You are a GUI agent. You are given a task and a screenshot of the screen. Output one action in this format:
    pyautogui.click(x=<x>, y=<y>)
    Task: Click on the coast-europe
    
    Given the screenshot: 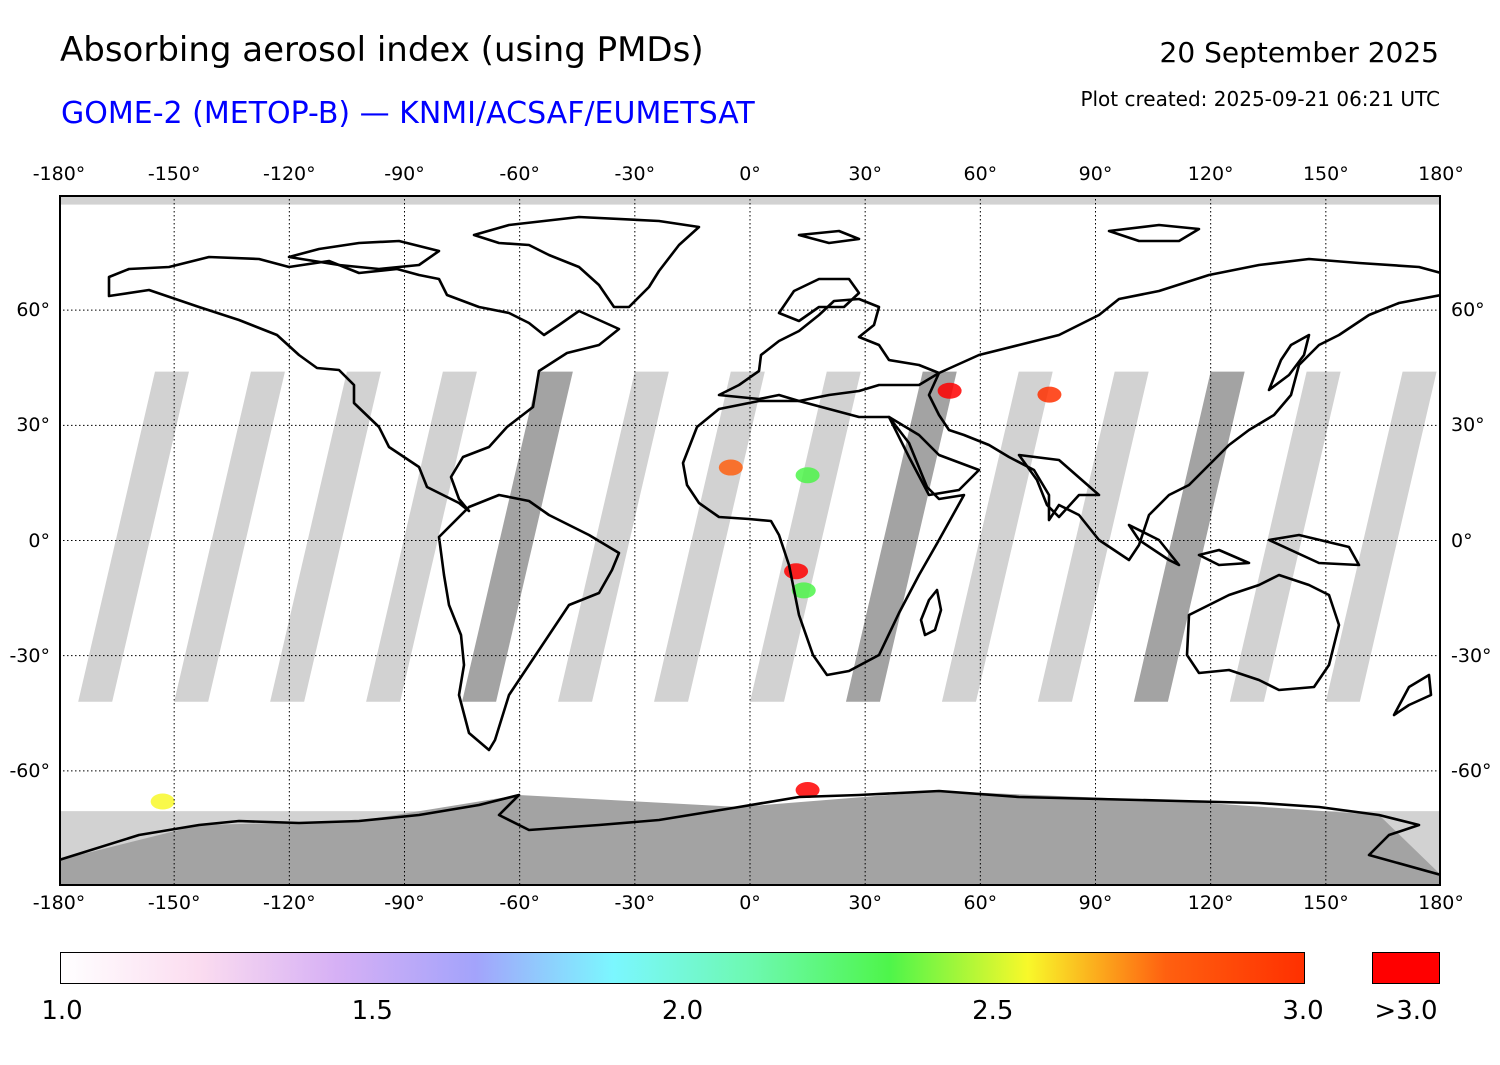 What is the action you would take?
    pyautogui.click(x=829, y=350)
    